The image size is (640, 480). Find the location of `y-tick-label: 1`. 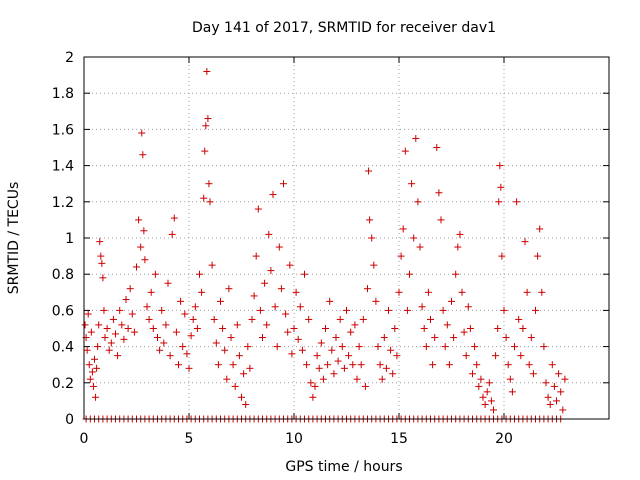

y-tick-label: 1 is located at coordinates (69, 239).